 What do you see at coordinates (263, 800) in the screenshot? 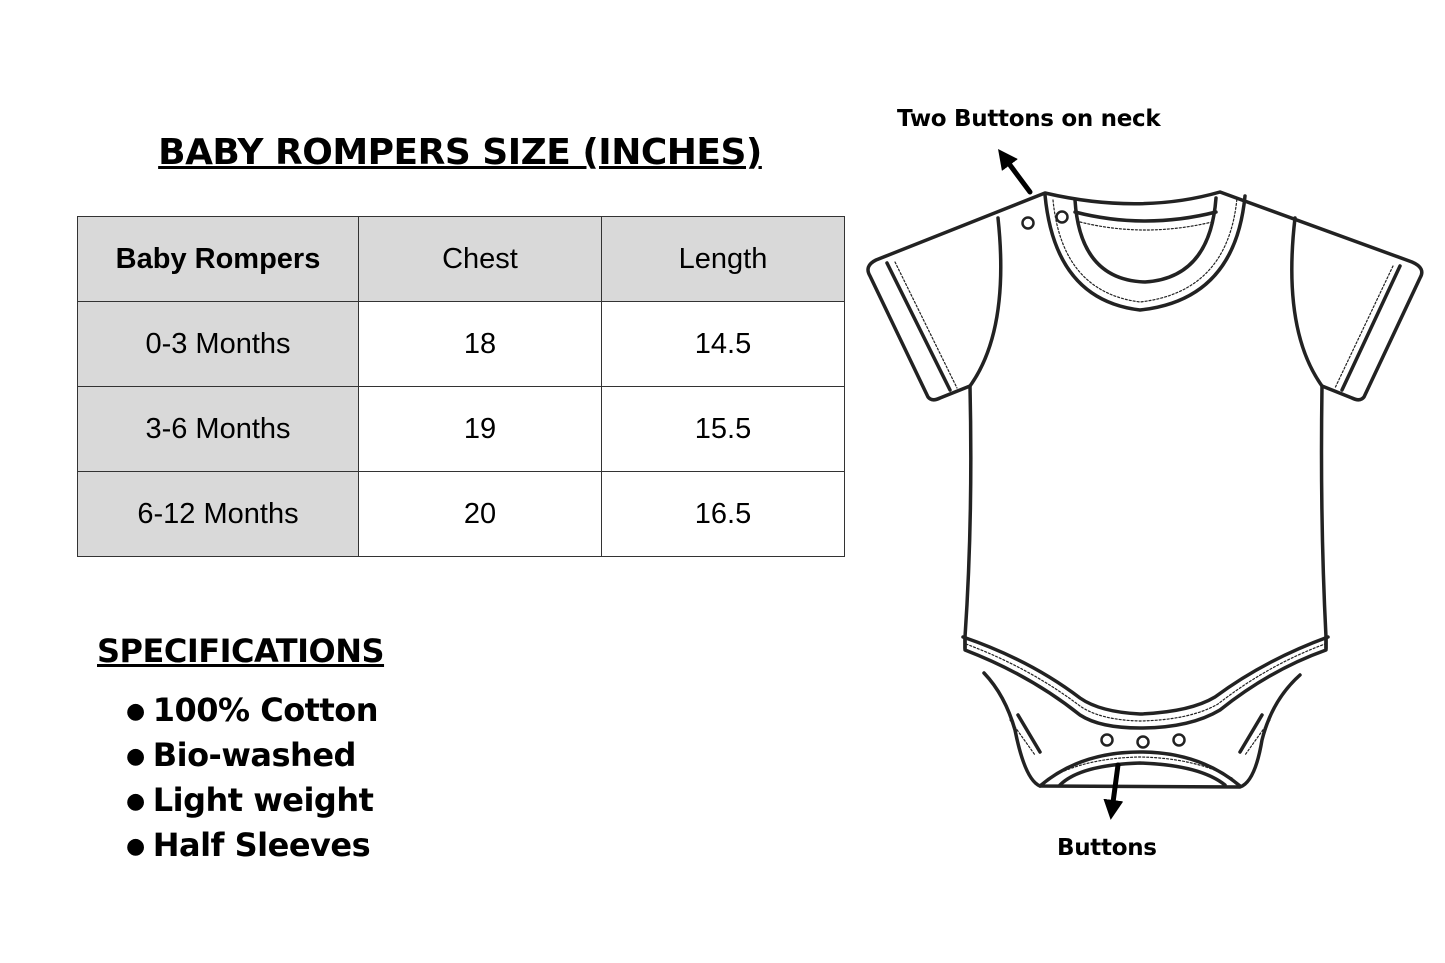
I see `spec-text: Light weight` at bounding box center [263, 800].